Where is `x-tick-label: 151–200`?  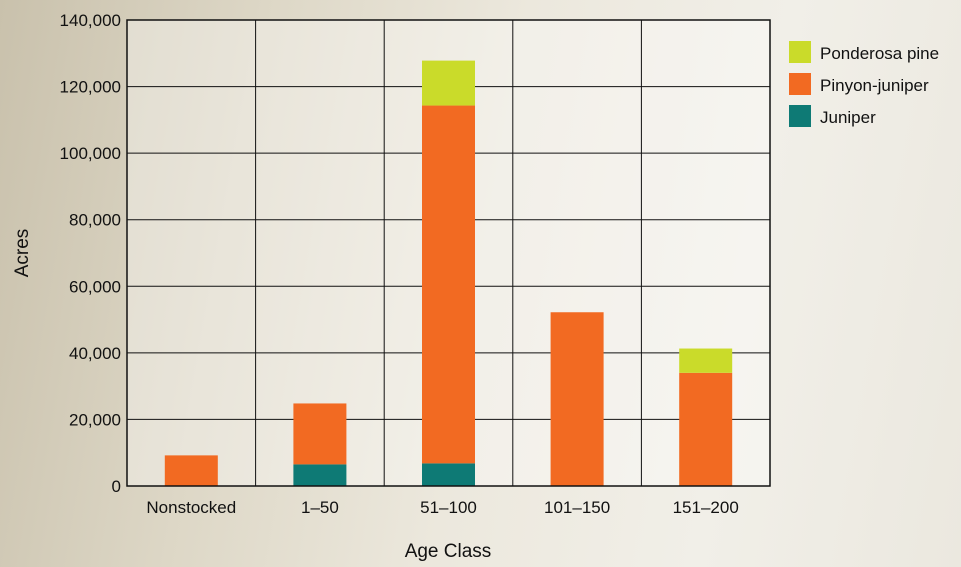 x-tick-label: 151–200 is located at coordinates (706, 507).